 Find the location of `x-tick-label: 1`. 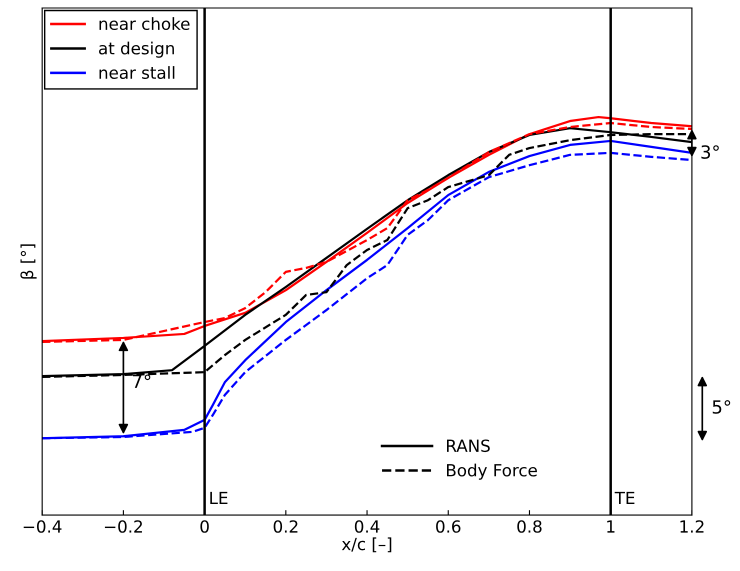

x-tick-label: 1 is located at coordinates (610, 526).